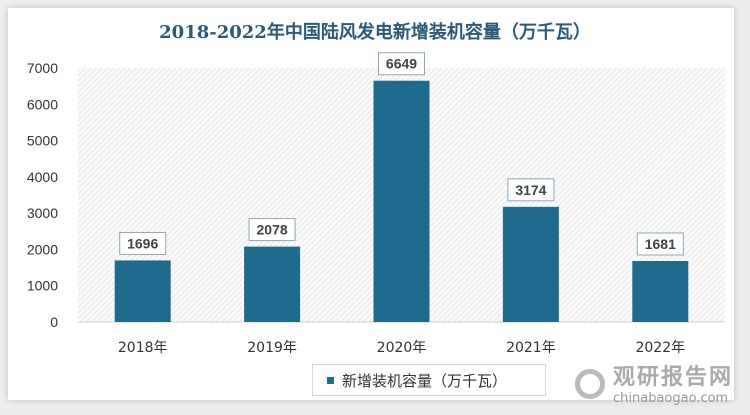  I want to click on watermark-en: chinabaogao.com, so click(671, 398).